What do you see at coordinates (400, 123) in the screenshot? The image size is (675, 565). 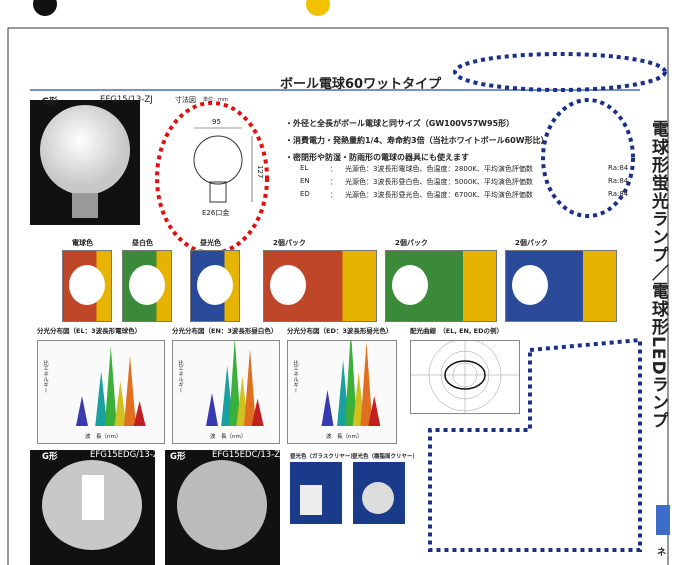 I see `feature: ・外径と全長がボール電球と同サイズ（GW100V57W95形）` at bounding box center [400, 123].